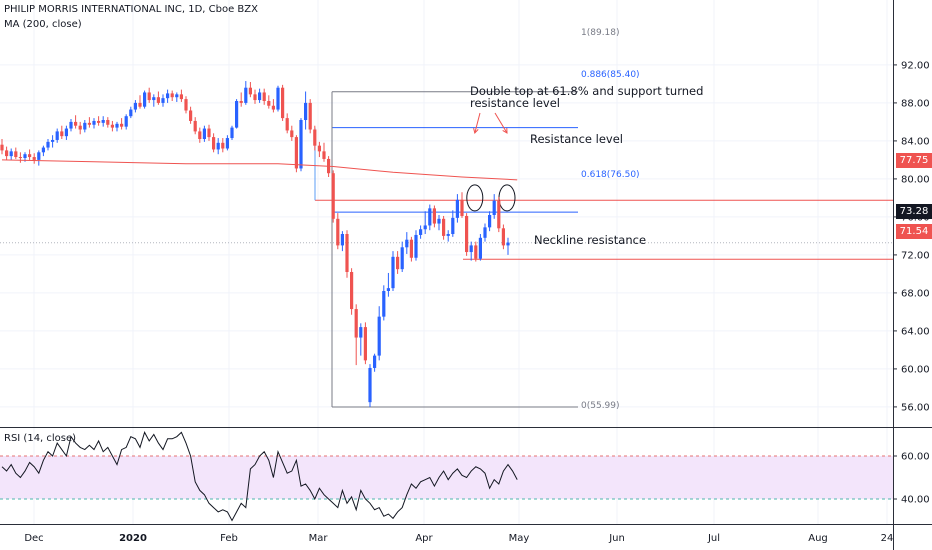 This screenshot has height=550, width=932. What do you see at coordinates (576, 139) in the screenshot?
I see `resistance-annotation: Resistance level` at bounding box center [576, 139].